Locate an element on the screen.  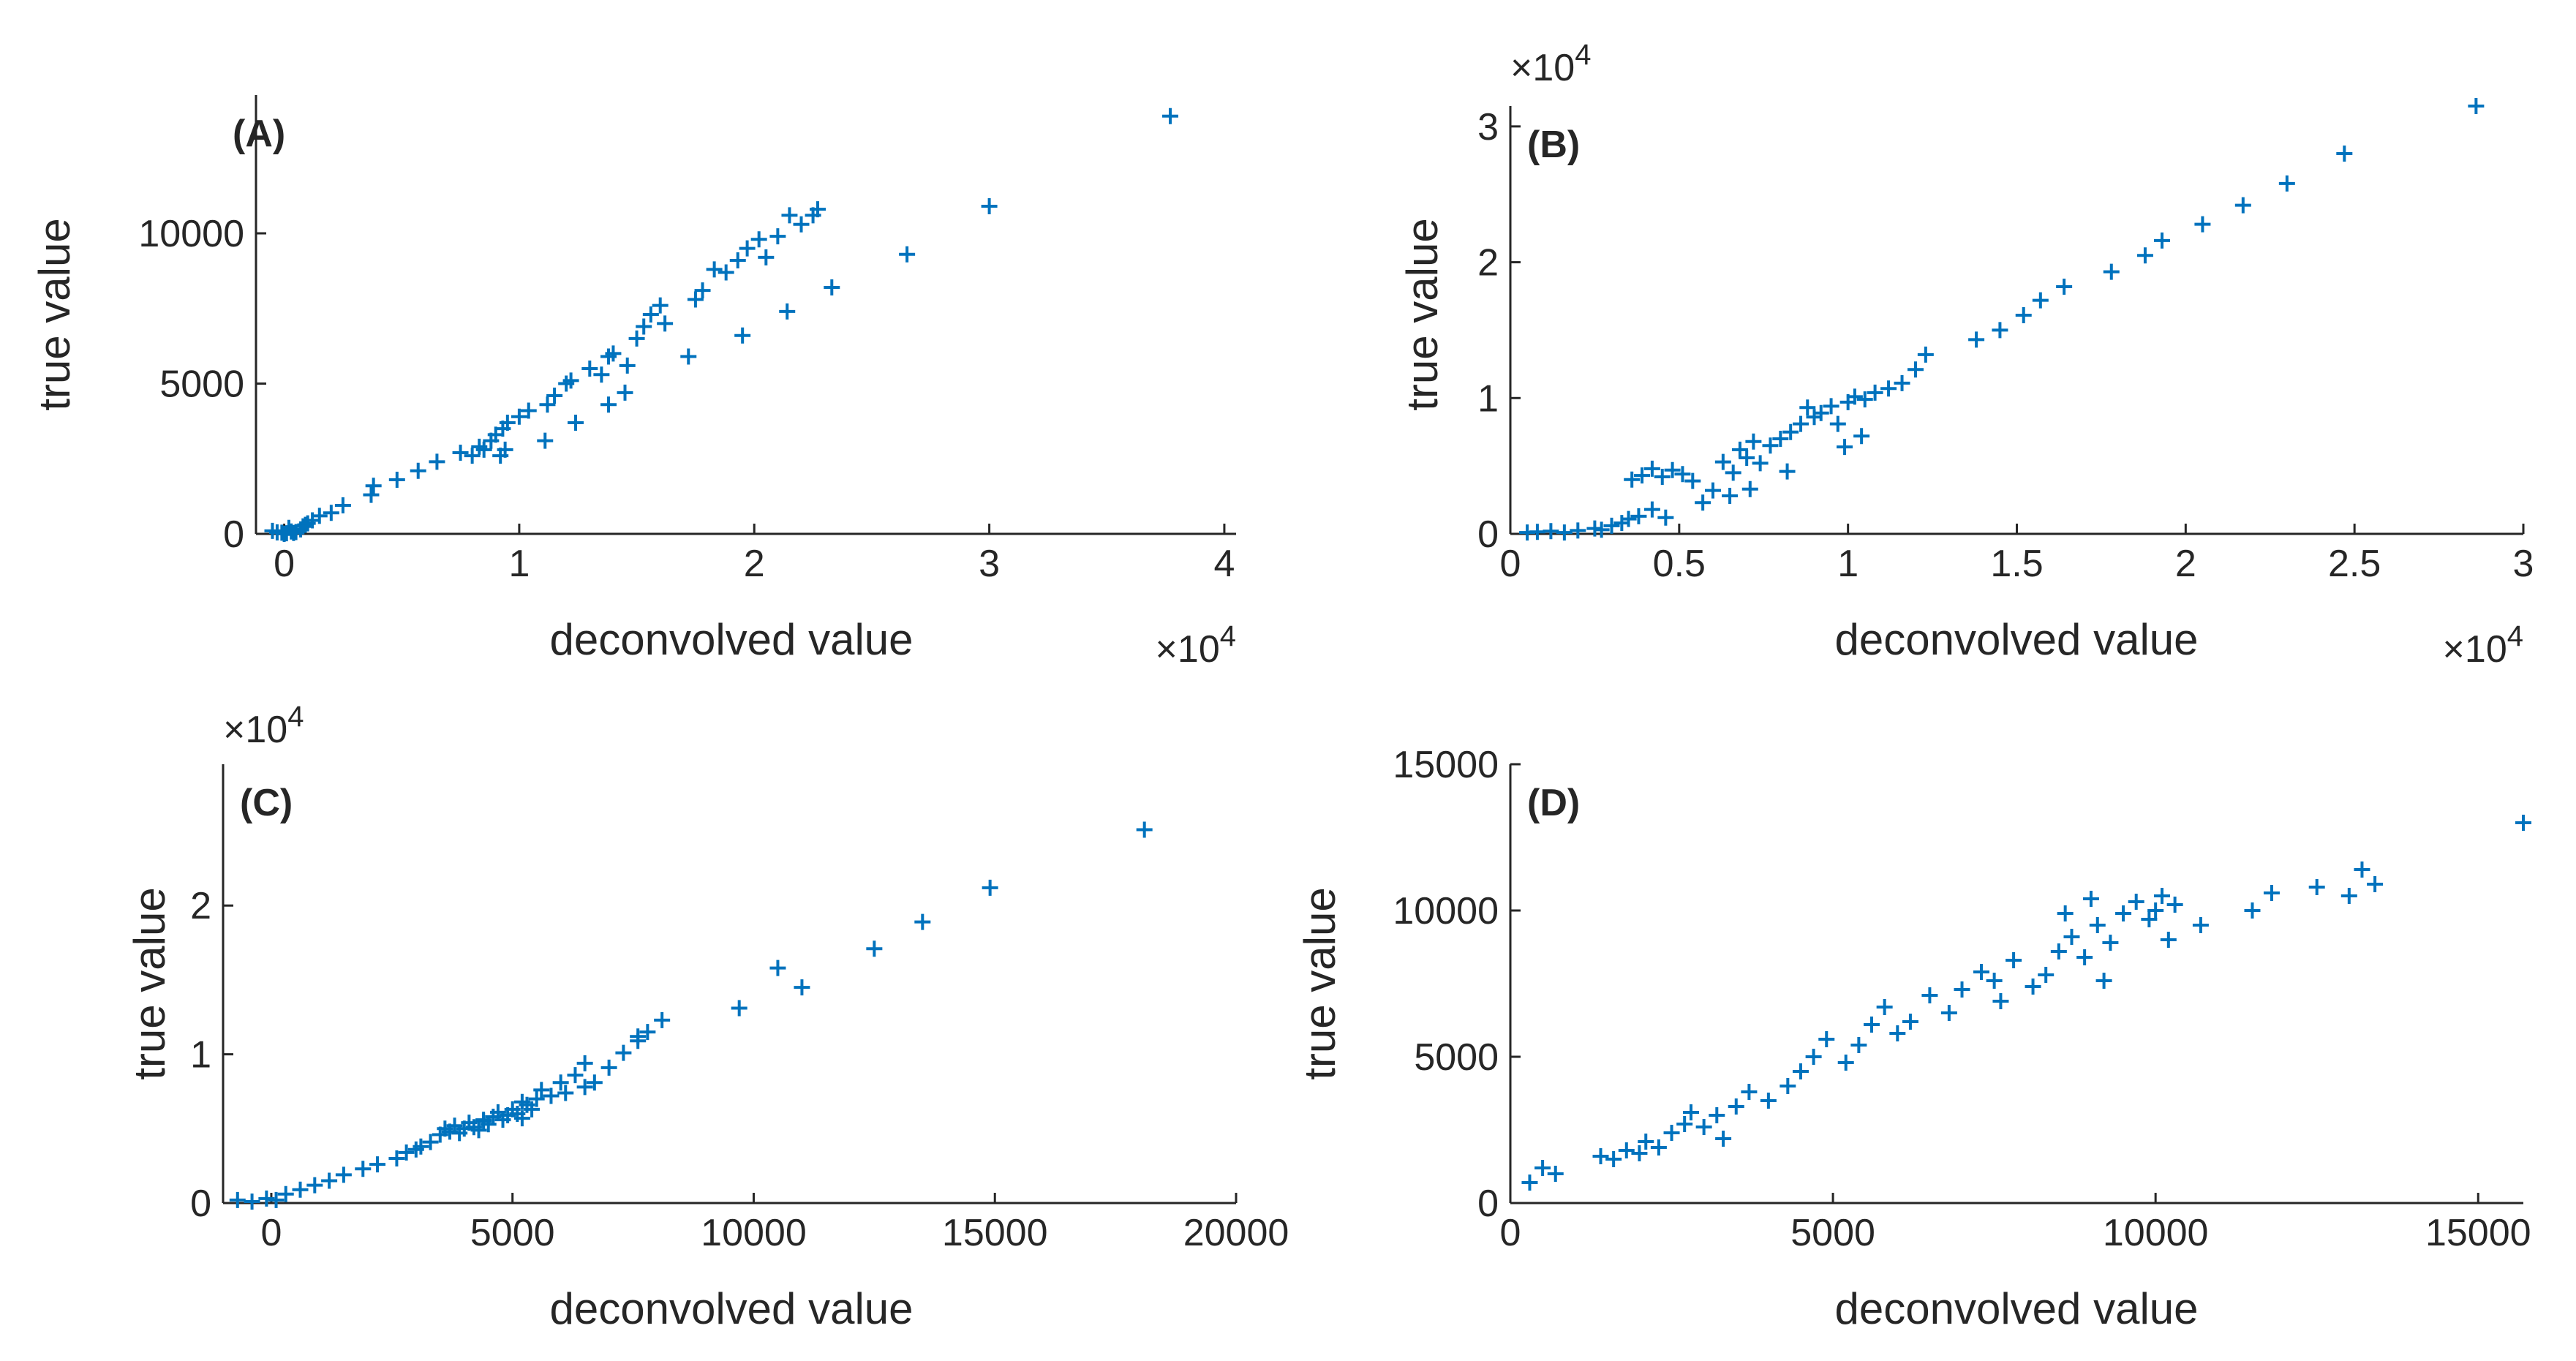
panel-a-label: (A) is located at coordinates (259, 134).